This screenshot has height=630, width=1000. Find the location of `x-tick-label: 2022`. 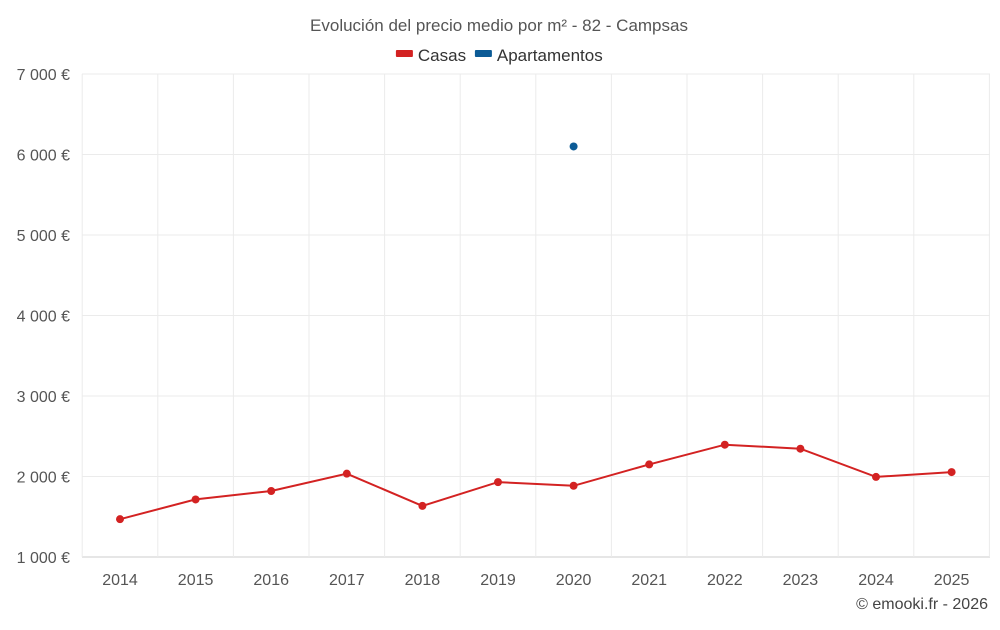

x-tick-label: 2022 is located at coordinates (725, 580).